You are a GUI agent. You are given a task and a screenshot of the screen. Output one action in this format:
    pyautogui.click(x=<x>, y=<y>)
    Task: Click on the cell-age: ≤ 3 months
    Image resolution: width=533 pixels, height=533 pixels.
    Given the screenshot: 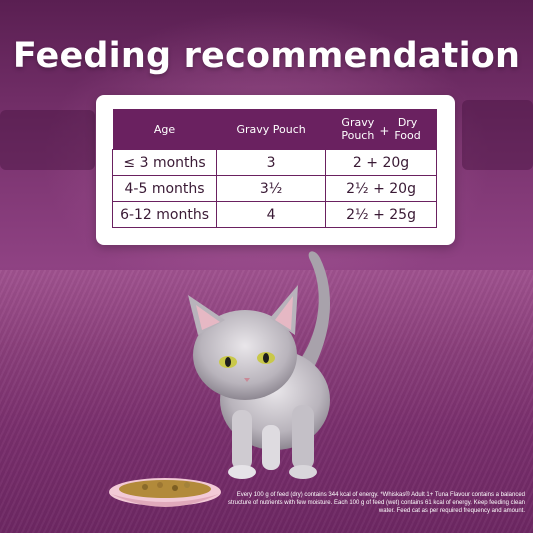 What is the action you would take?
    pyautogui.click(x=164, y=162)
    